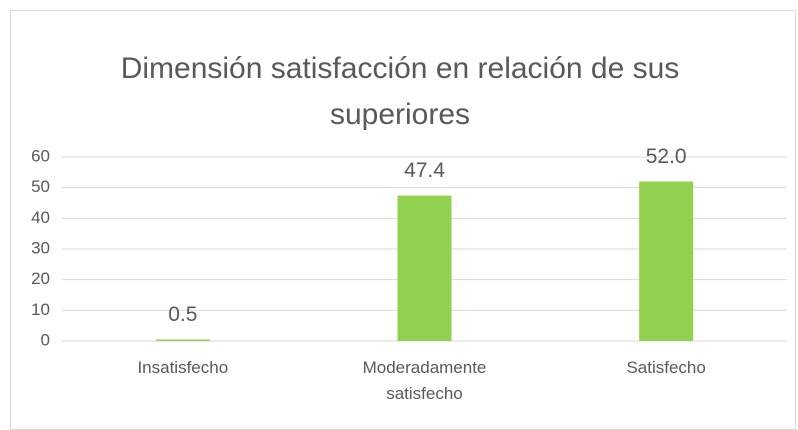  What do you see at coordinates (40, 155) in the screenshot?
I see `y-tick-label: 60` at bounding box center [40, 155].